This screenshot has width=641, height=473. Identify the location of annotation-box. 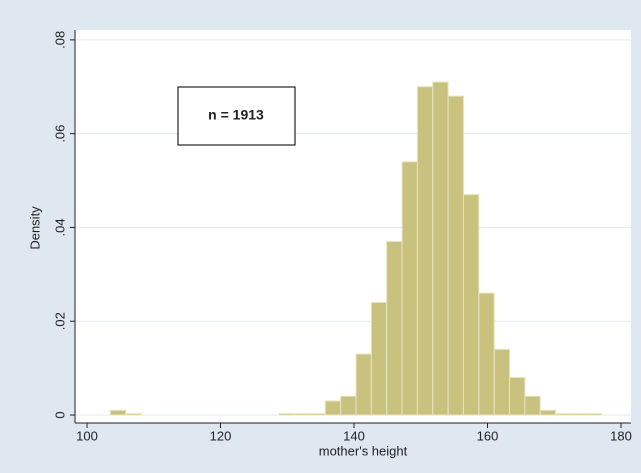
(236, 116).